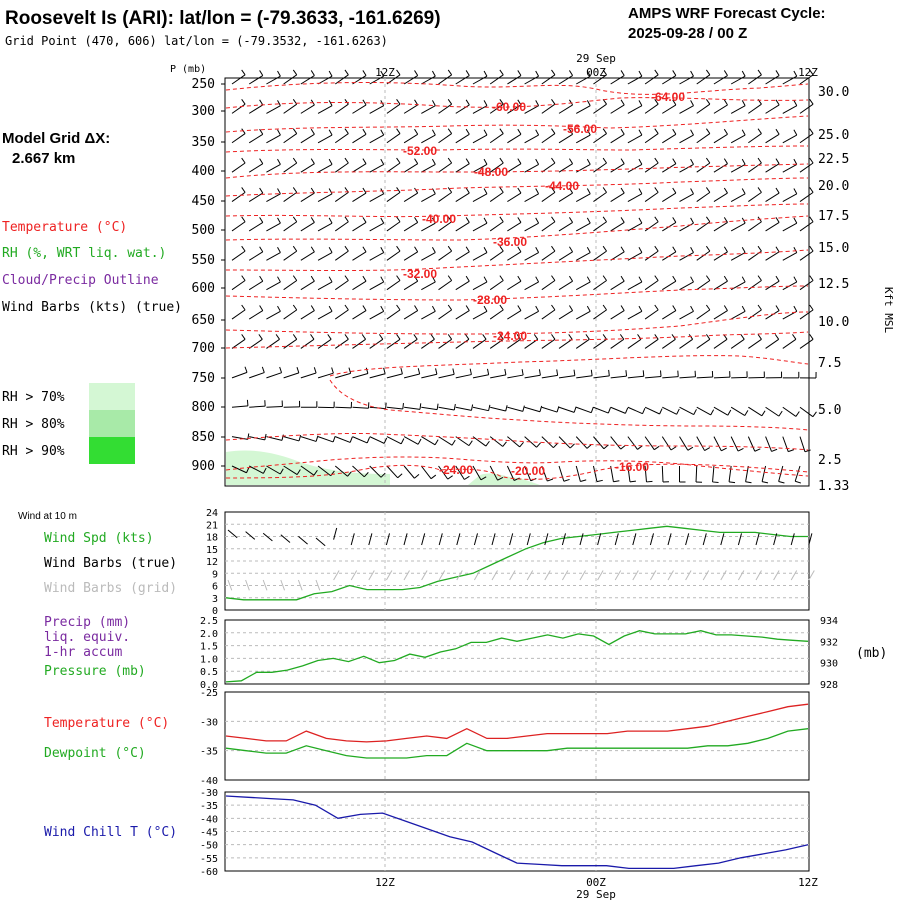 The height and width of the screenshot is (900, 900). Describe the element at coordinates (509, 107) in the screenshot. I see `temperature-contour-label: -60.00` at that location.